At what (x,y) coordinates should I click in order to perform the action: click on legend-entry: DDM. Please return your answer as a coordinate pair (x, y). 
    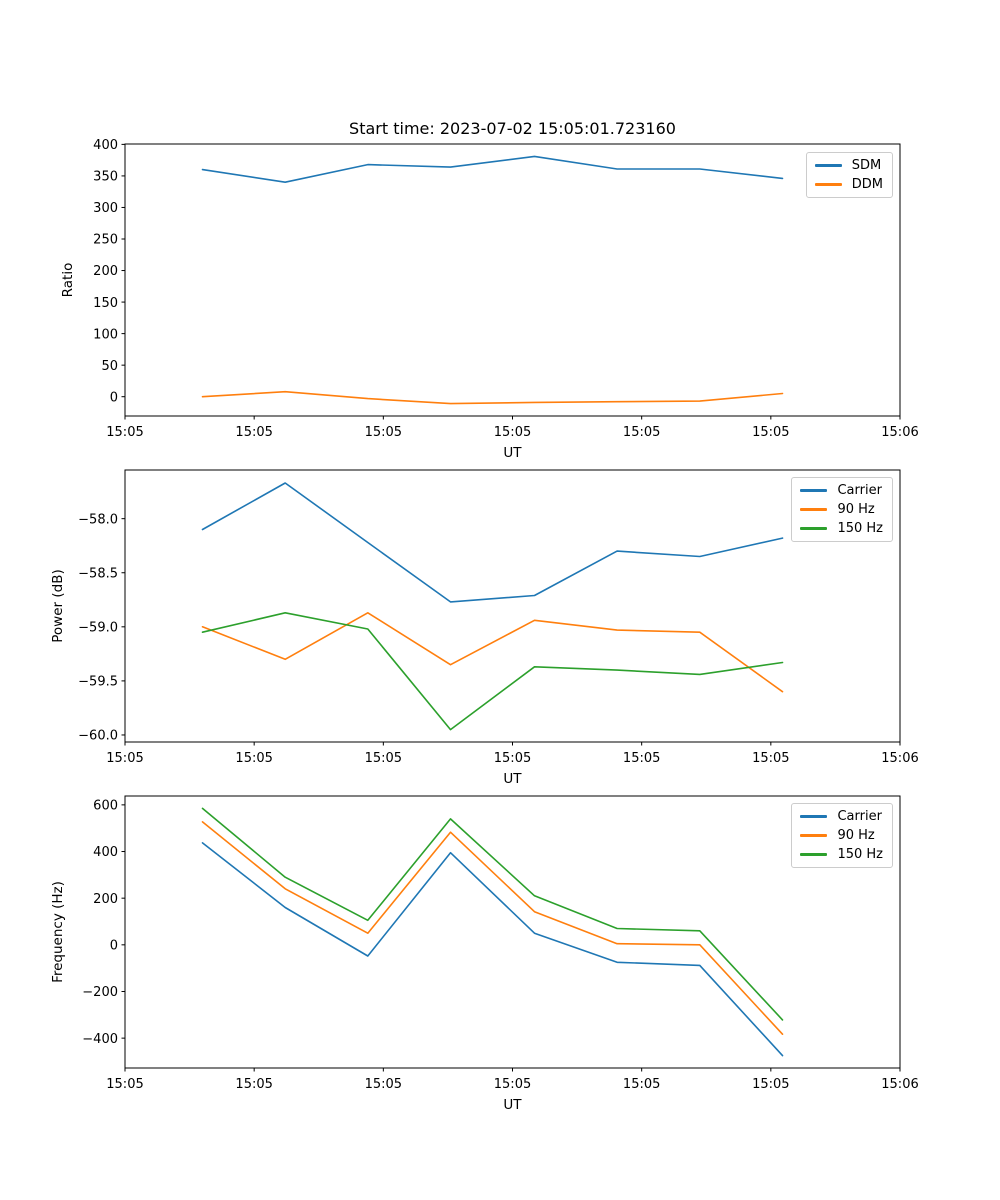
    Looking at the image, I should click on (848, 184).